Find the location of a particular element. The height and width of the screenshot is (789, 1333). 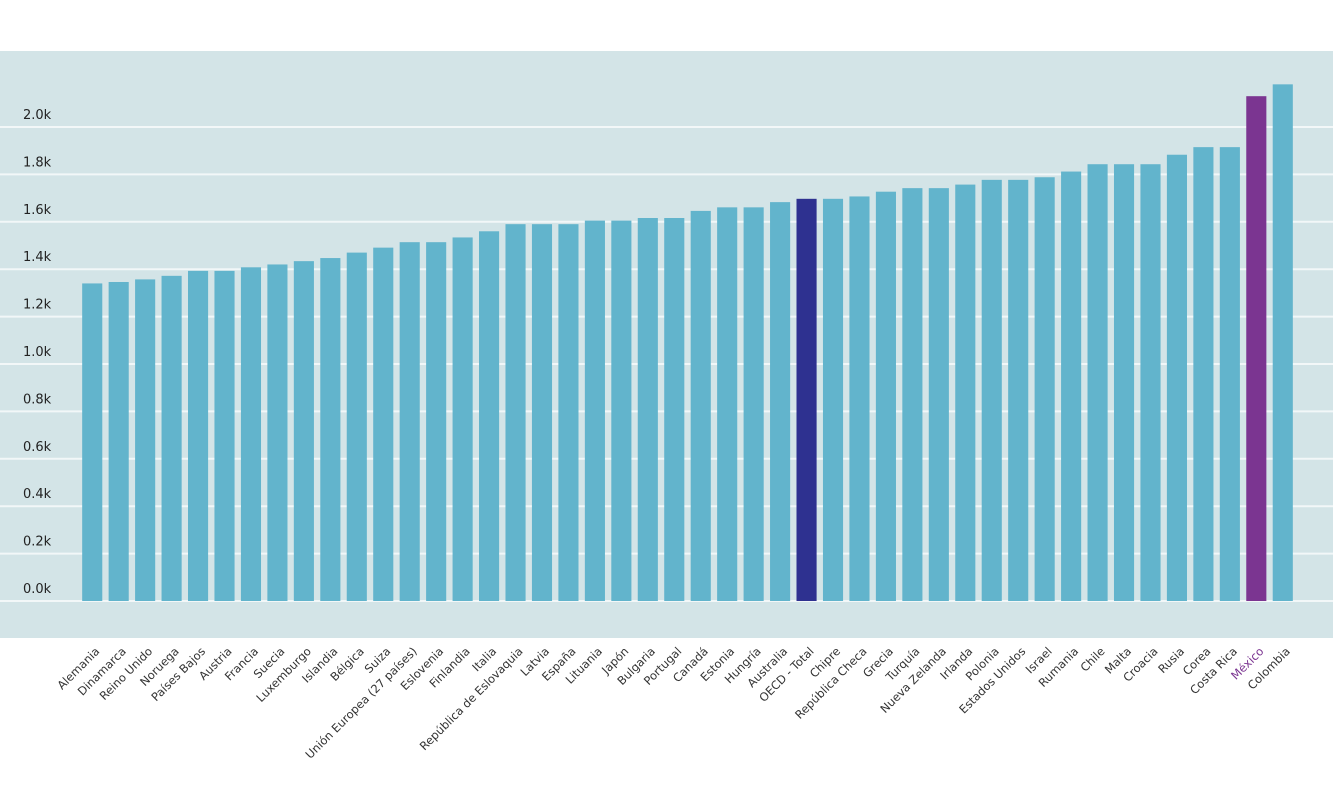

y-tick-label: 1.0k is located at coordinates (37, 352).